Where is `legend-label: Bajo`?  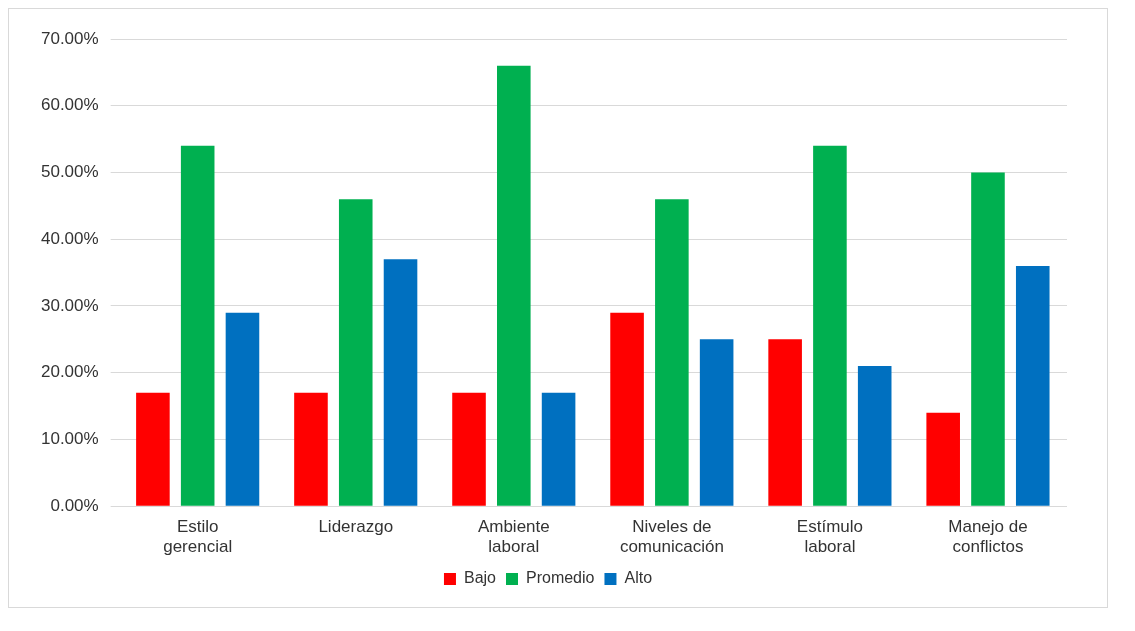 legend-label: Bajo is located at coordinates (480, 578).